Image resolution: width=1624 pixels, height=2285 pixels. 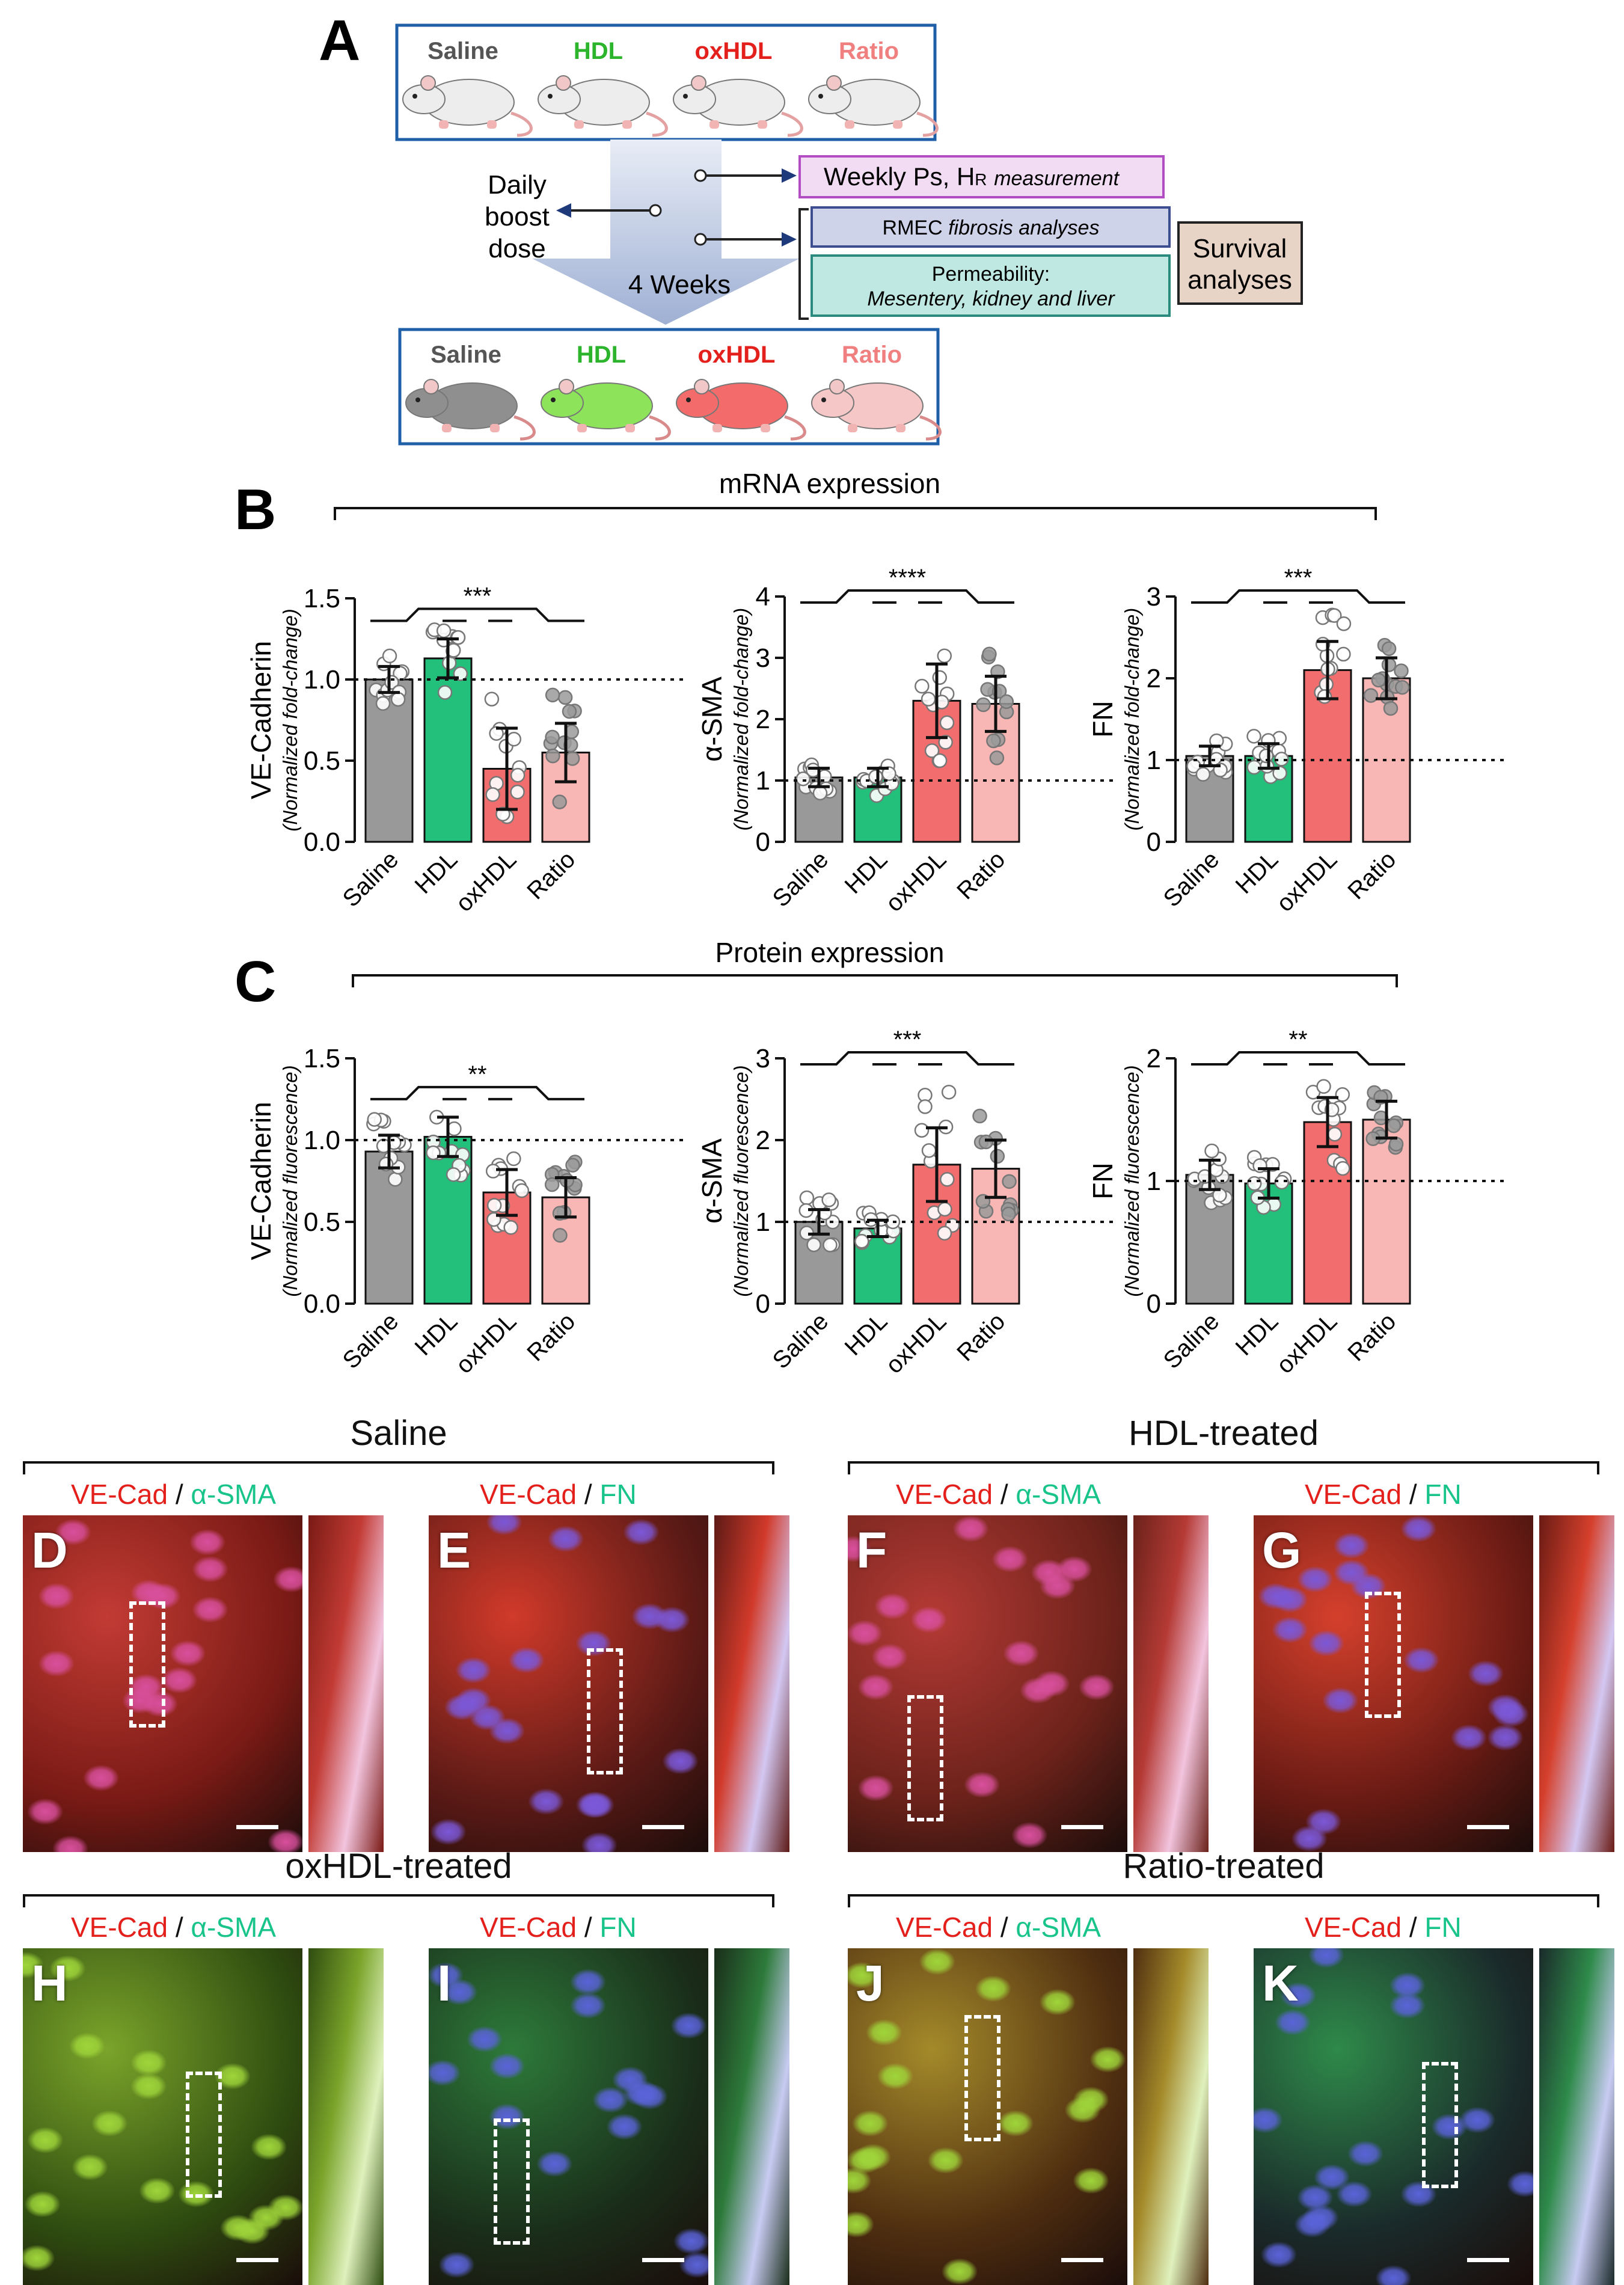 I want to click on y-axis-label: VE-Cadherin, so click(x=261, y=1181).